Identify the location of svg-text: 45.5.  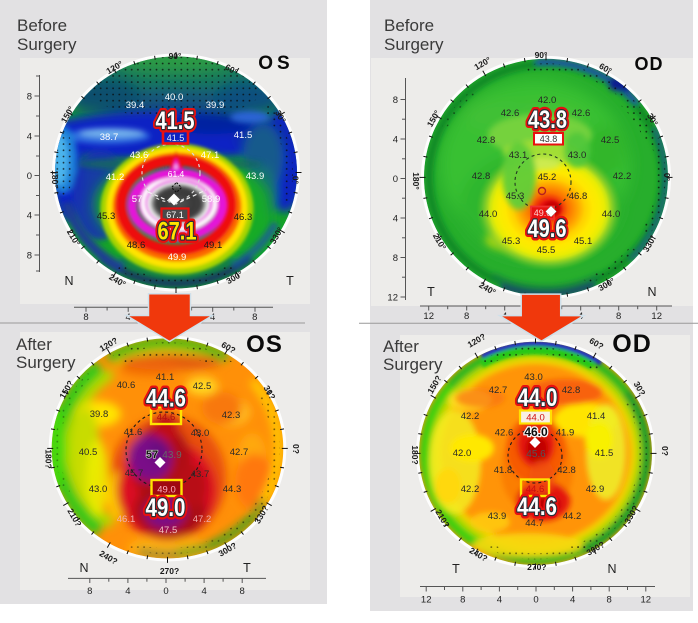
(546, 250).